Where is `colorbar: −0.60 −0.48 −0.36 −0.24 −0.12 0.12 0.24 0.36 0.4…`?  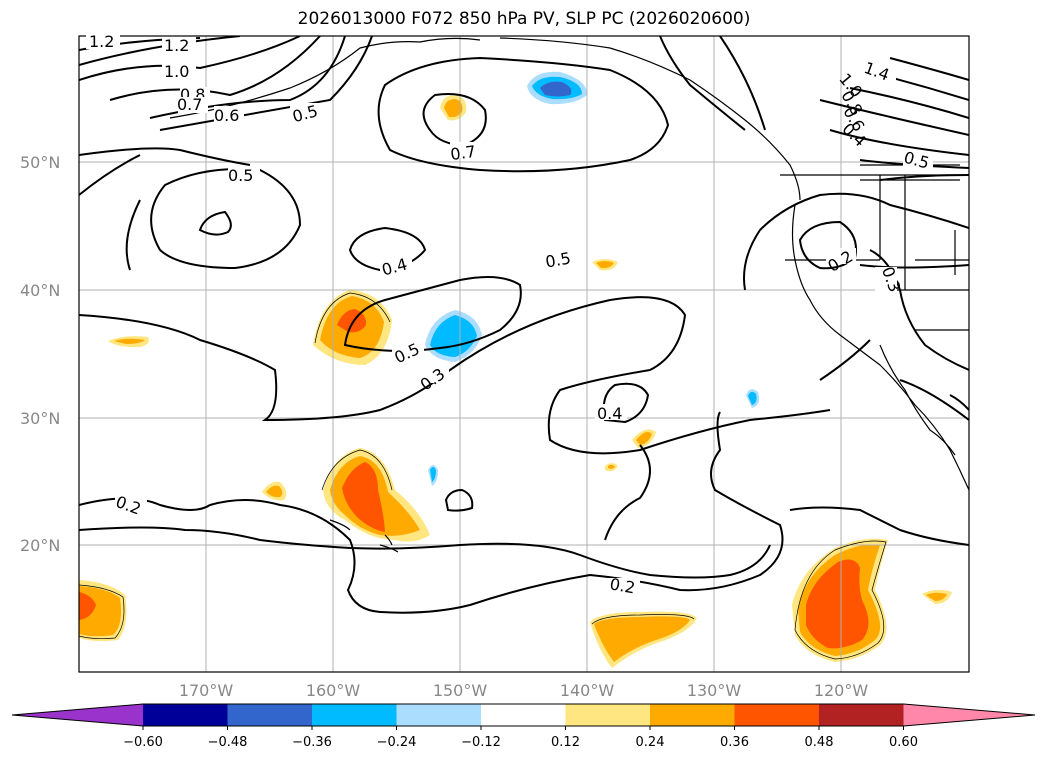
colorbar: −0.60 −0.48 −0.36 −0.24 −0.12 0.12 0.24 0.36 0.4… is located at coordinates (523, 726).